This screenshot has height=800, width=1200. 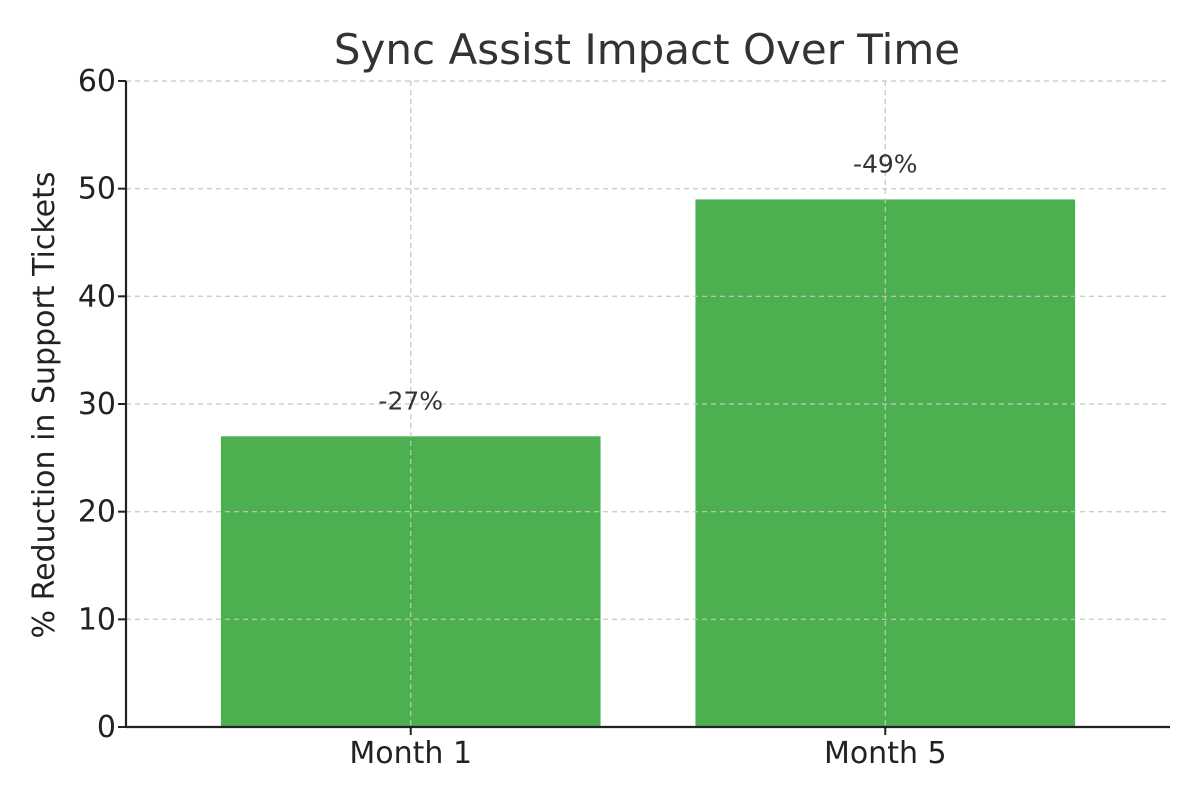 What do you see at coordinates (97, 296) in the screenshot?
I see `y-tick-label: 40` at bounding box center [97, 296].